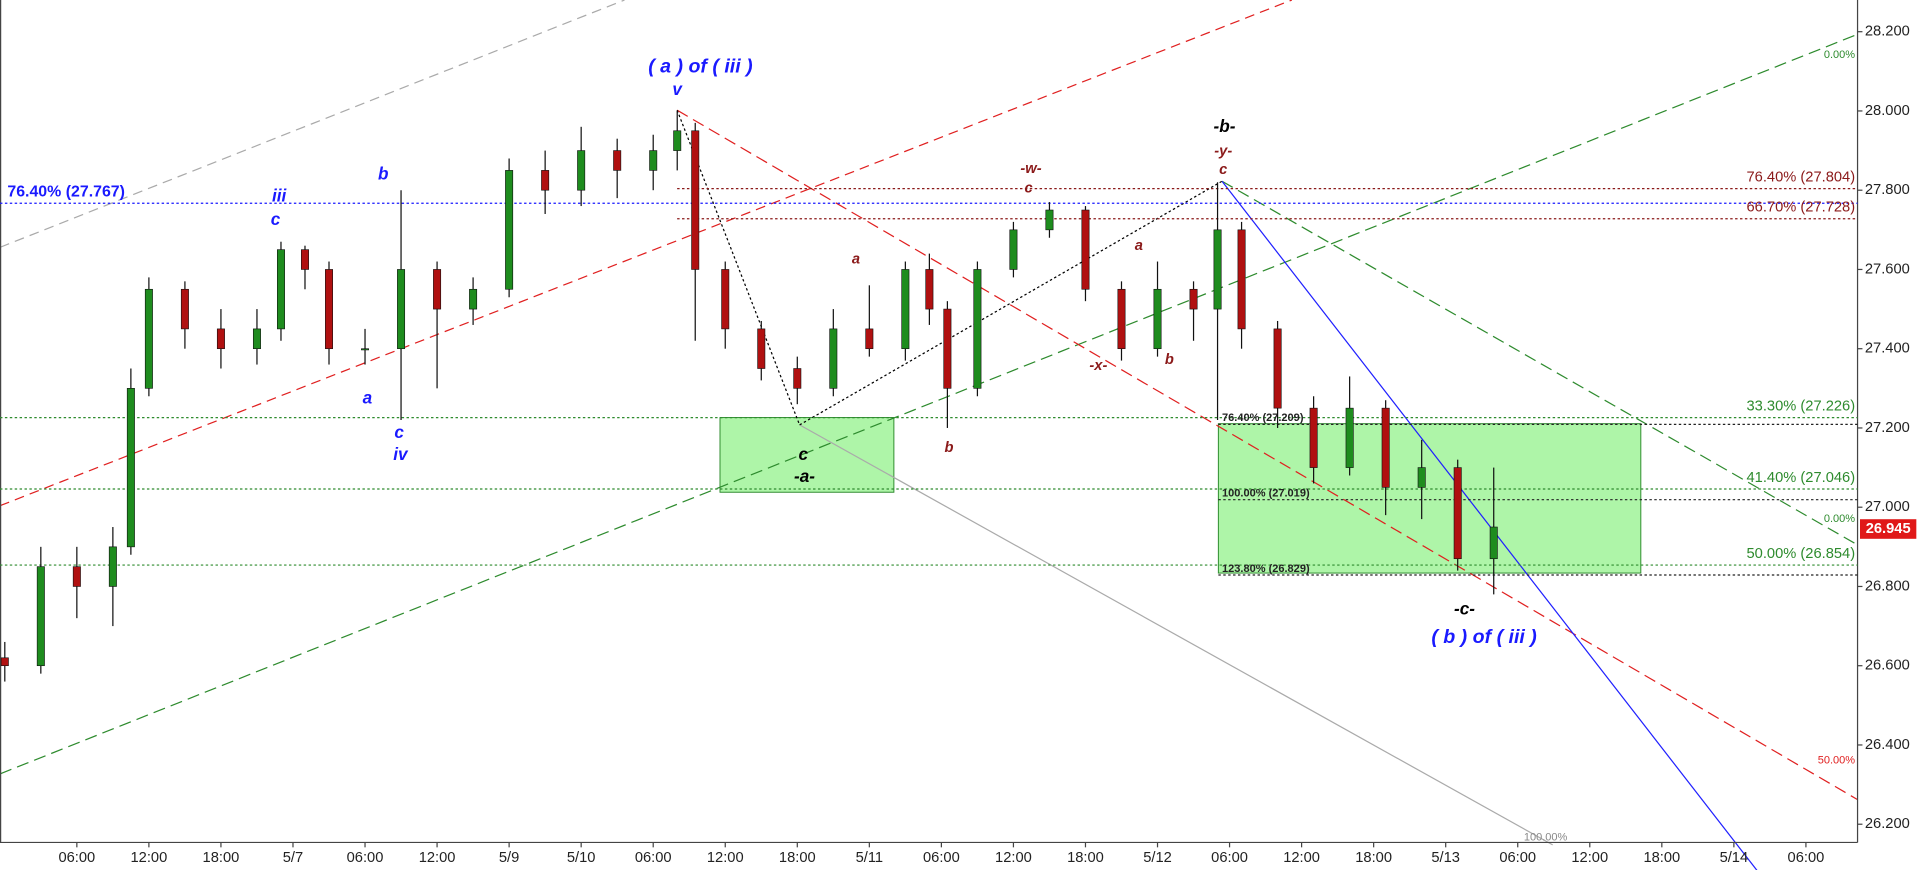  I want to click on wave-label: -c-, so click(1464, 608).